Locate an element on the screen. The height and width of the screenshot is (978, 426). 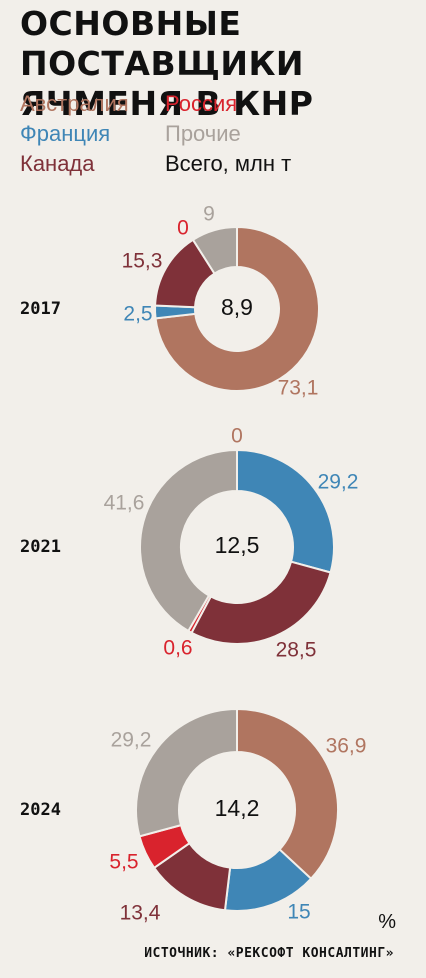
label-2021-australia: 0 is located at coordinates (237, 436).